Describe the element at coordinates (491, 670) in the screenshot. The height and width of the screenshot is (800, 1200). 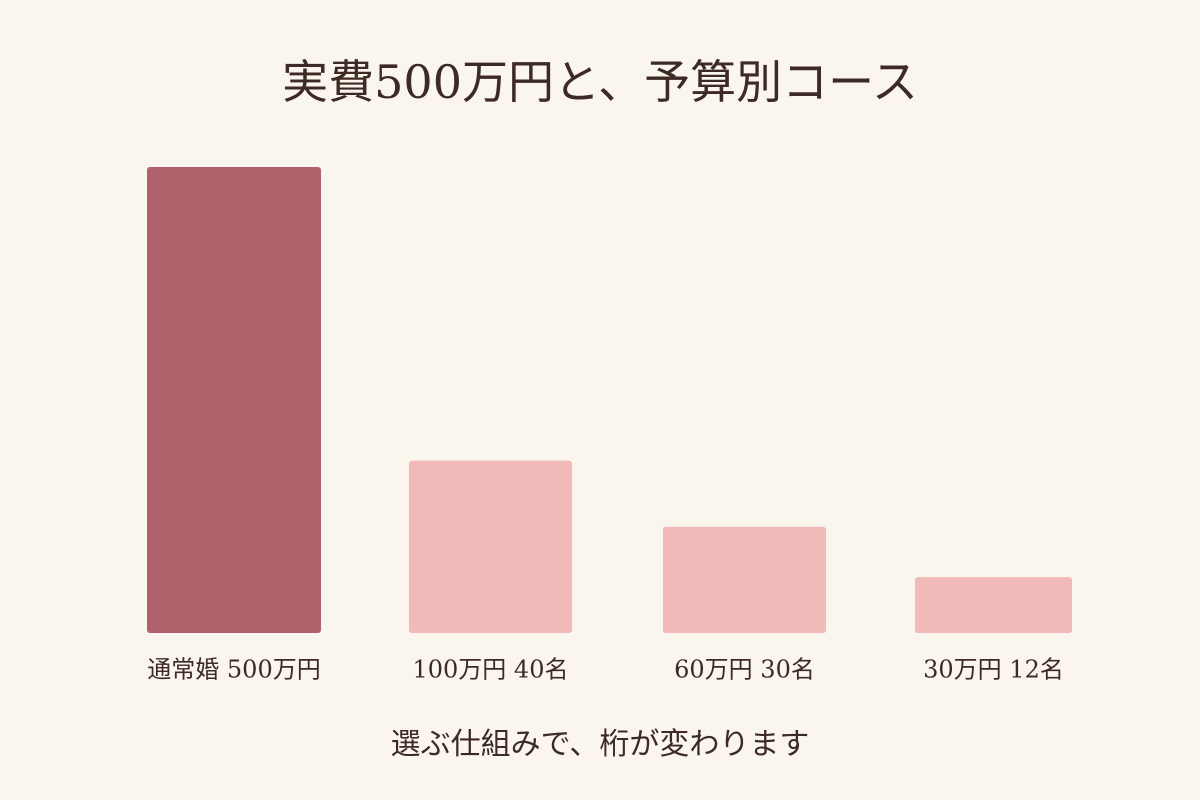
I see `x-tick-label: 100万円 40名` at that location.